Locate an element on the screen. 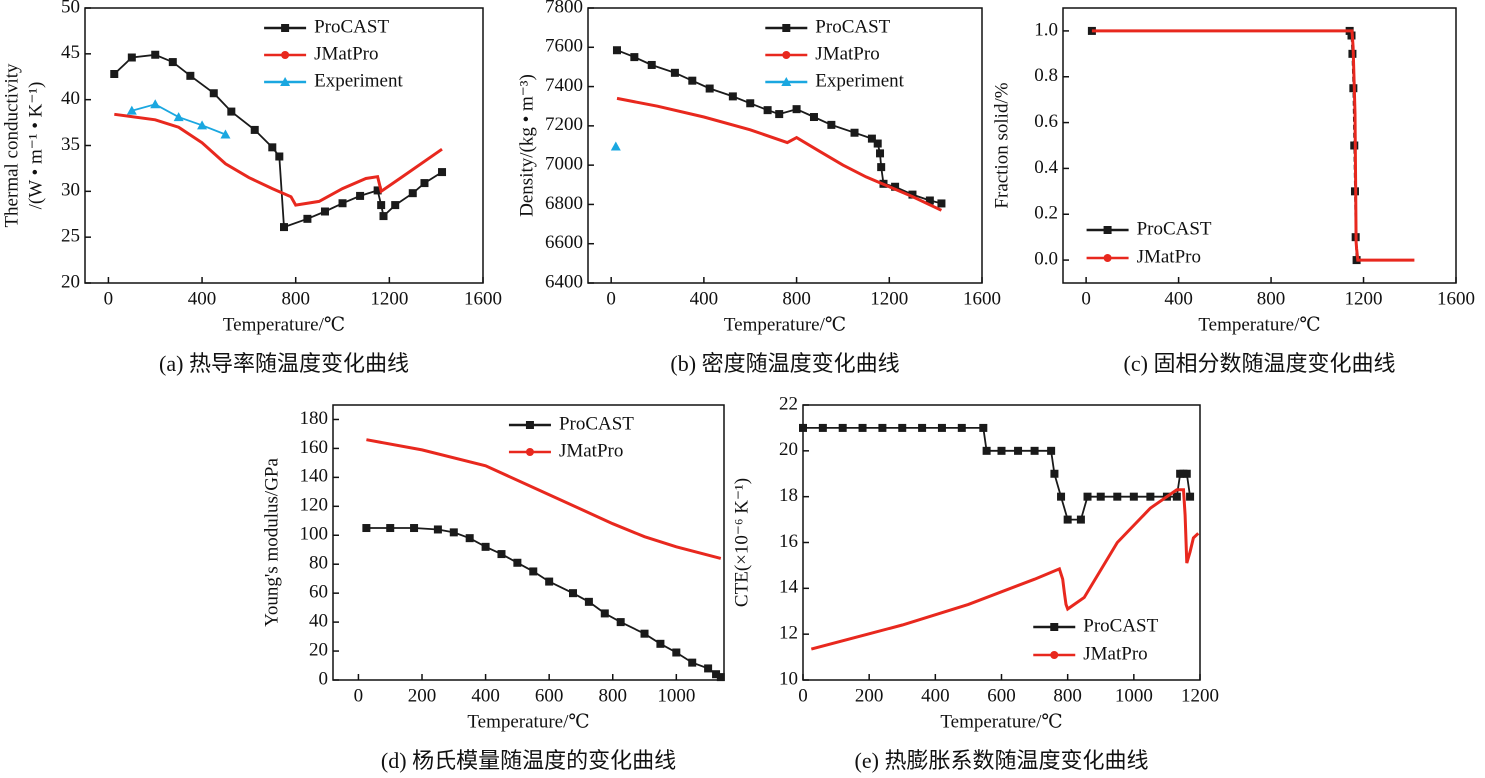 The width and height of the screenshot is (1485, 778). y-tick-label: 160 is located at coordinates (314, 447).